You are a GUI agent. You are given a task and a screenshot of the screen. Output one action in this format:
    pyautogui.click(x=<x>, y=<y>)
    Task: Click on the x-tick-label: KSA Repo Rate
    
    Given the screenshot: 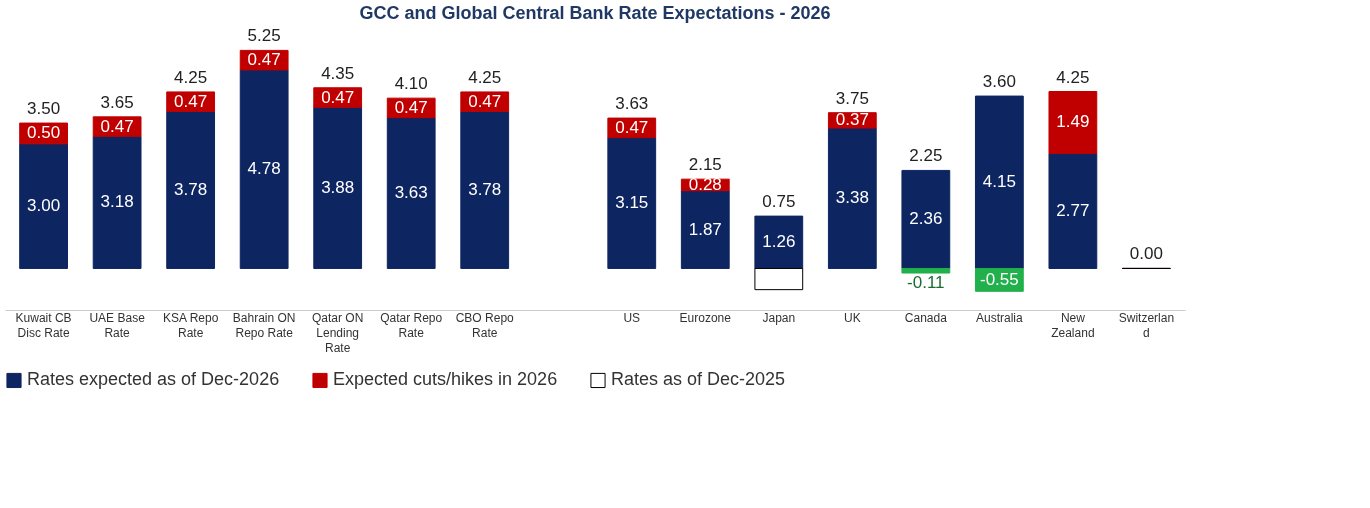 What is the action you would take?
    pyautogui.click(x=190, y=325)
    